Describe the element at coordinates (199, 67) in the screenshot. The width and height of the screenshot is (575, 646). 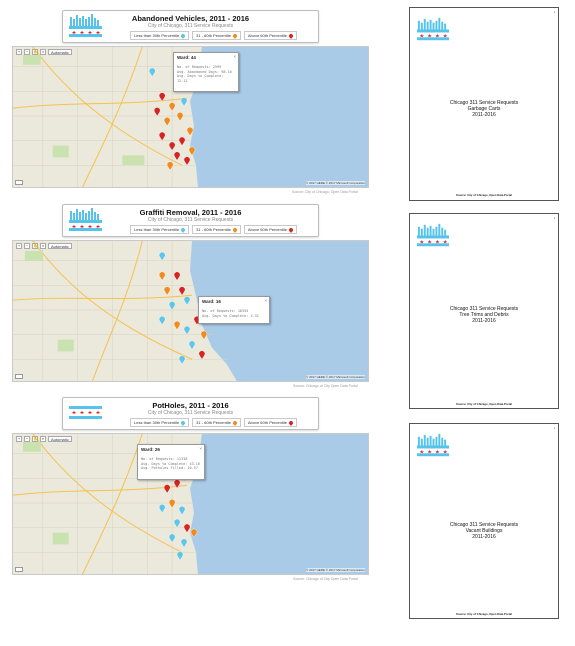
I see `popup-line: No. of Requests: 2599` at that location.